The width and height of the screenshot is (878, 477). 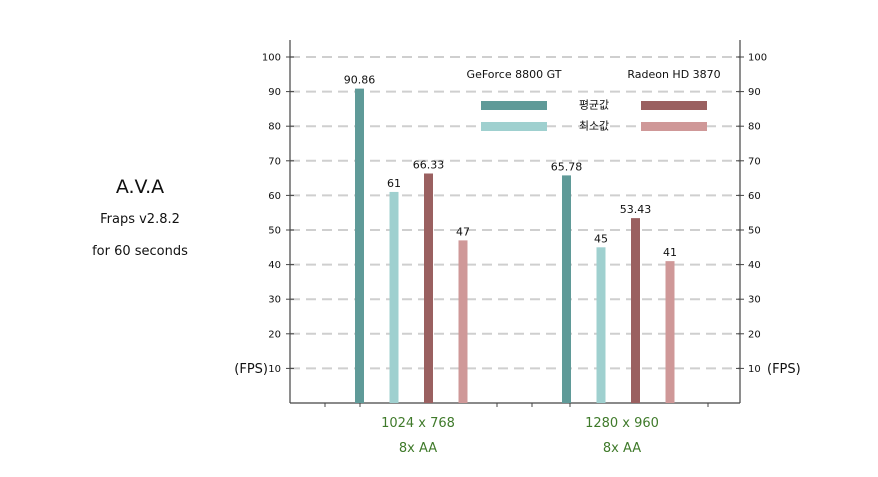 What do you see at coordinates (463, 231) in the screenshot?
I see `bar-value-label: 47` at bounding box center [463, 231].